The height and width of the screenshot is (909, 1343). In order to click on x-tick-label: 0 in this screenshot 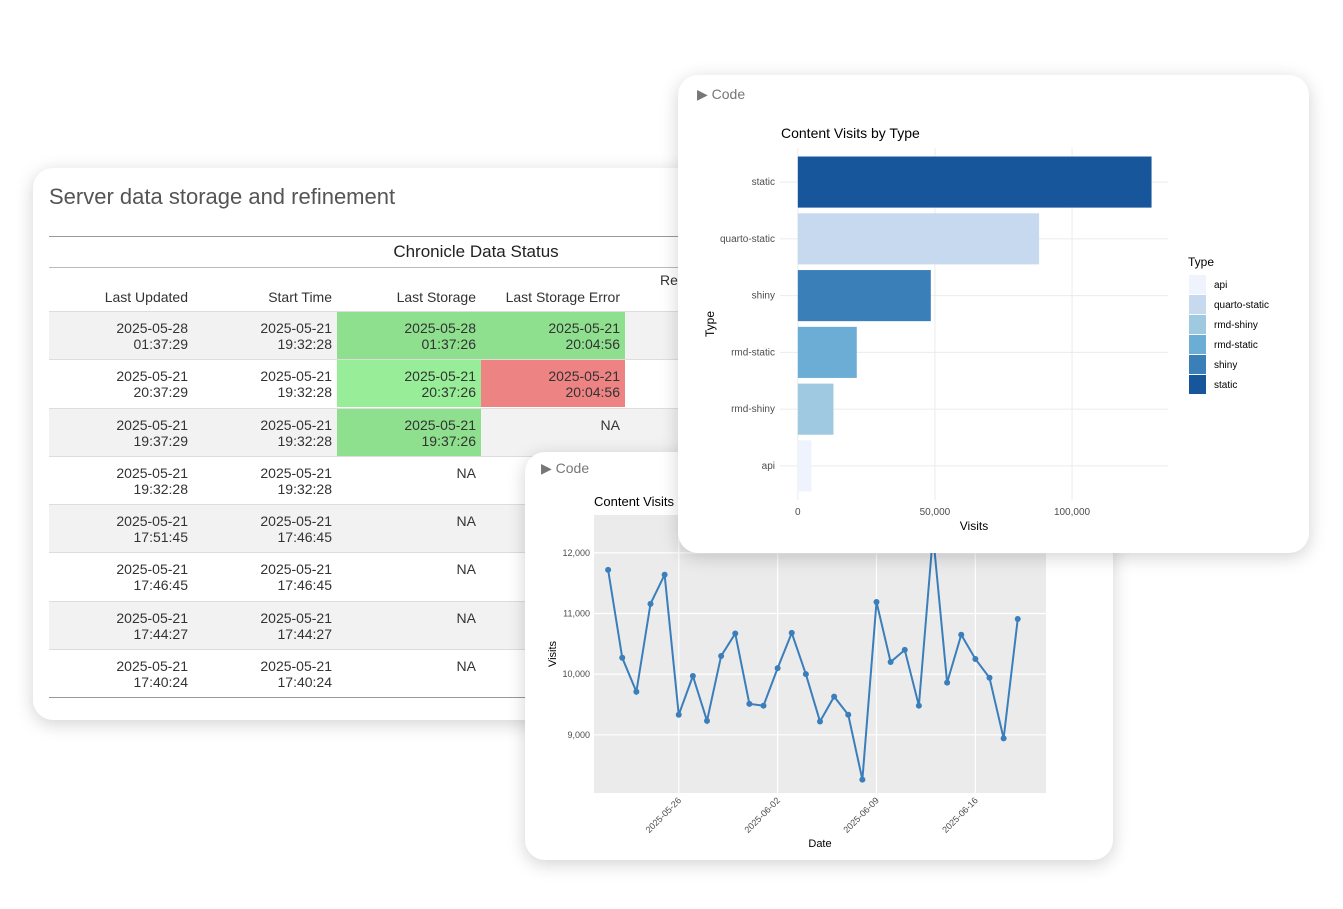, I will do `click(798, 512)`.